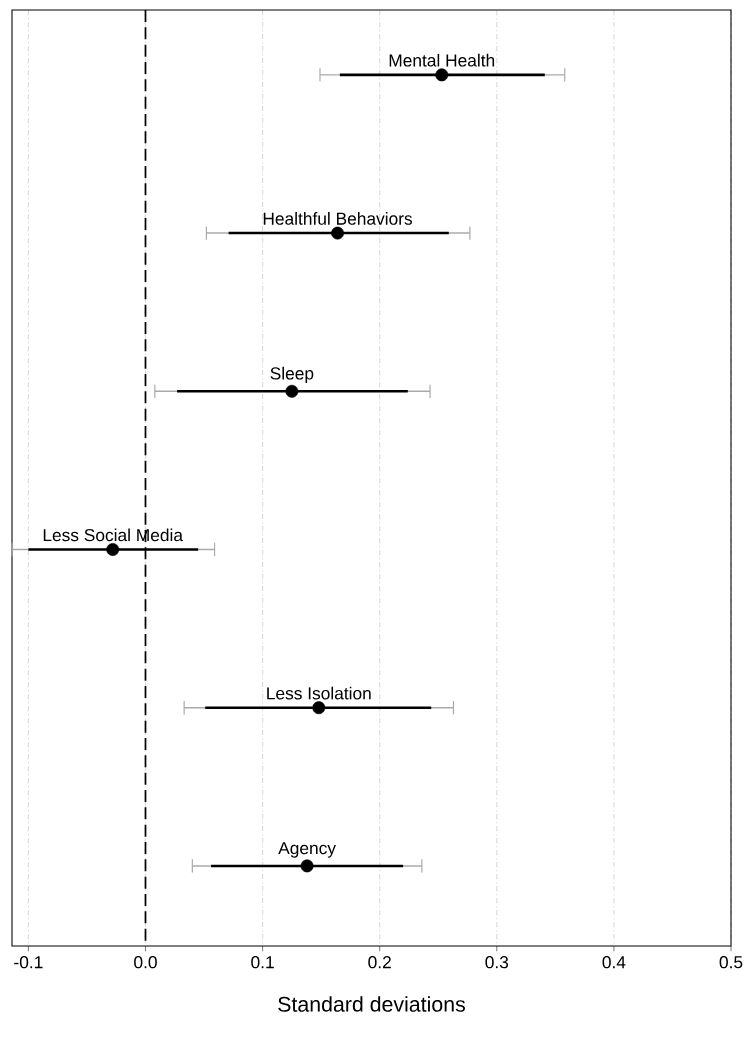 The height and width of the screenshot is (1042, 749). I want to click on x-tick-label: 0.4, so click(614, 962).